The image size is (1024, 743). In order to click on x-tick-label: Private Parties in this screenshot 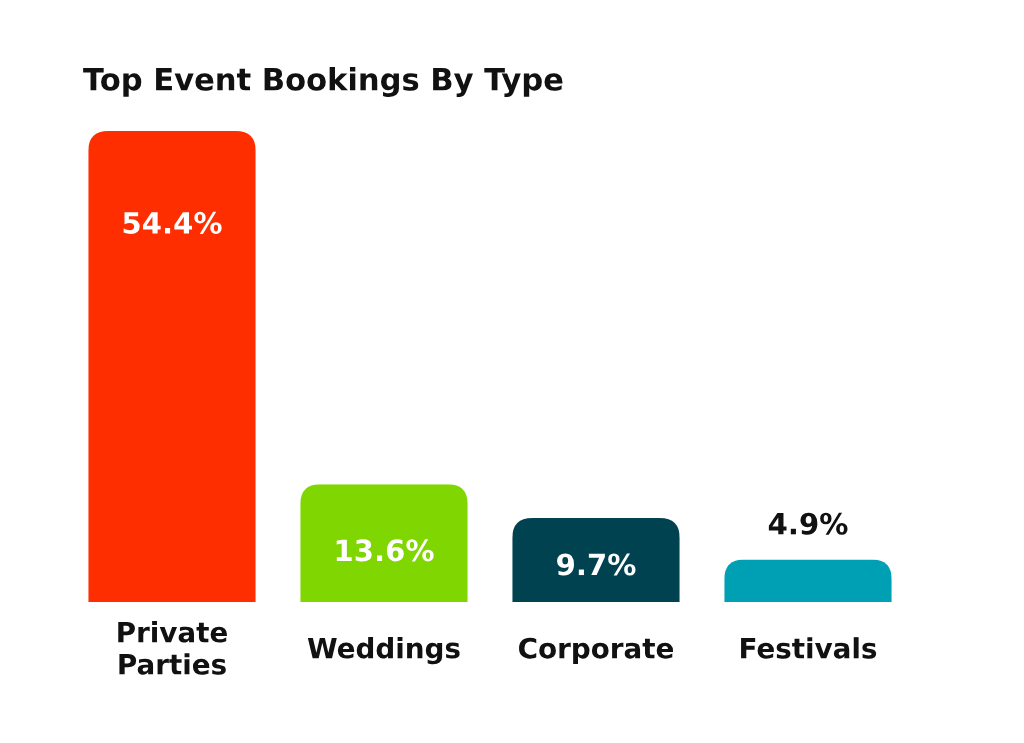, I will do `click(172, 648)`.